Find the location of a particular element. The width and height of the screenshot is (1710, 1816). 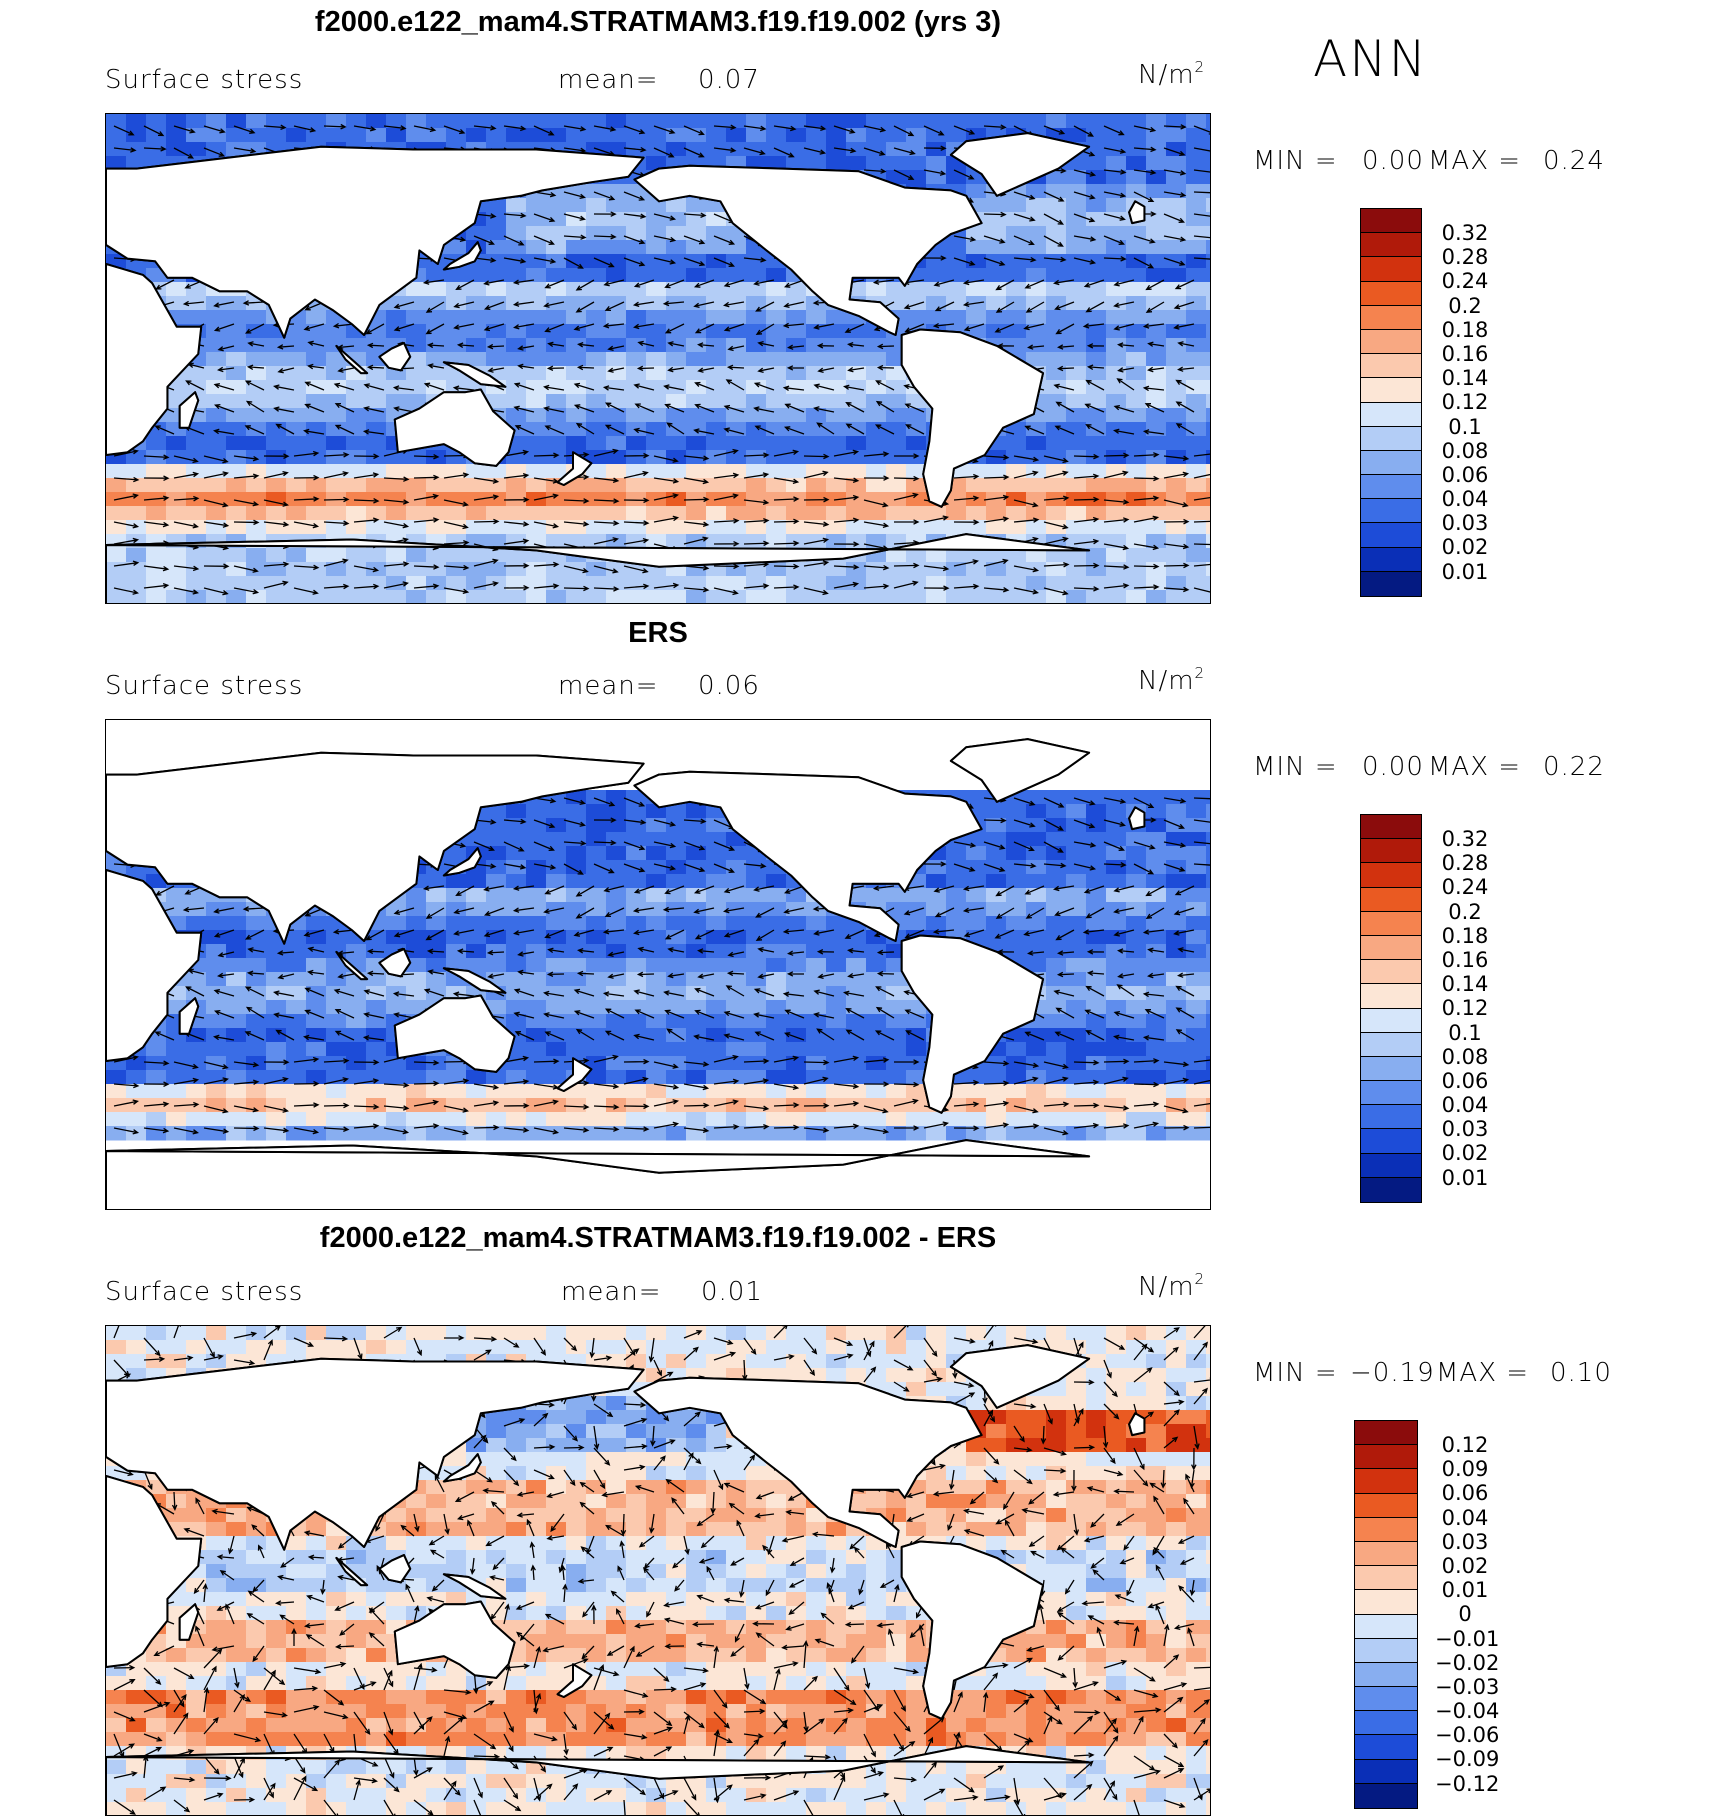

colorbar-obs is located at coordinates (1391, 1008).